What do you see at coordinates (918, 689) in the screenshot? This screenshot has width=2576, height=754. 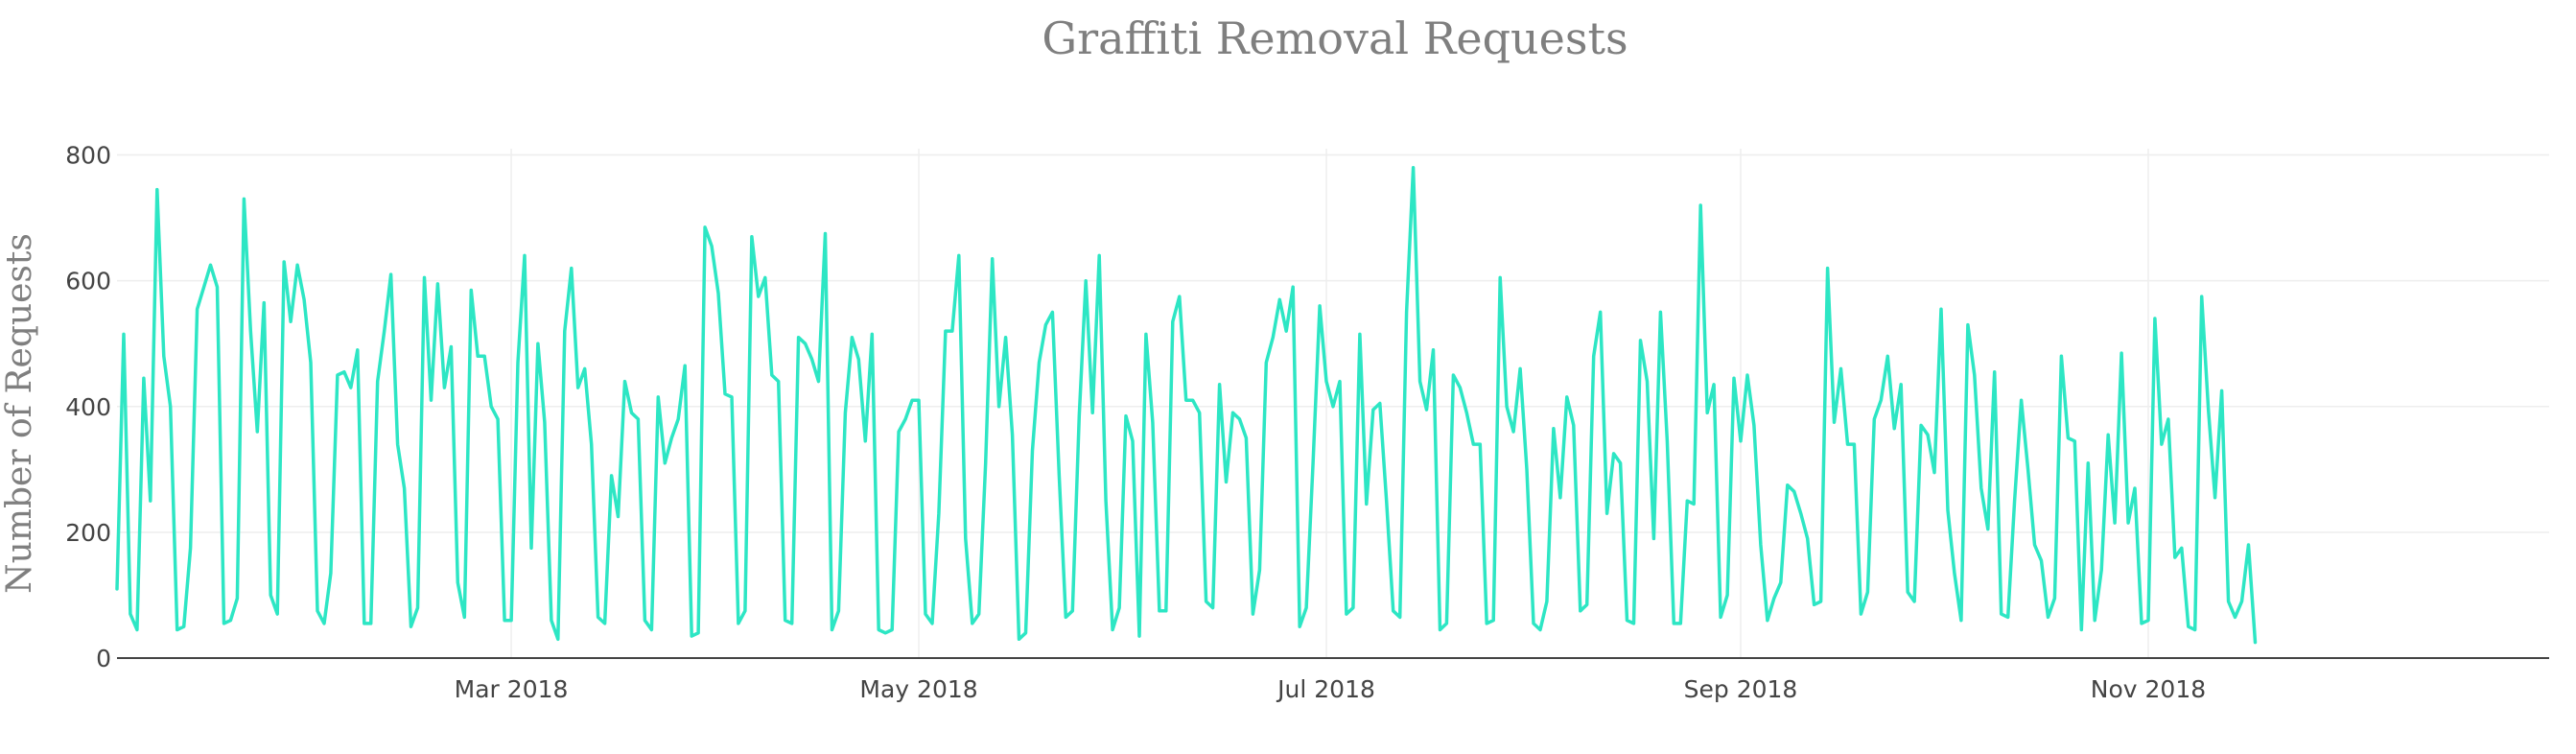 I see `x-tick-label-1: May 2018` at bounding box center [918, 689].